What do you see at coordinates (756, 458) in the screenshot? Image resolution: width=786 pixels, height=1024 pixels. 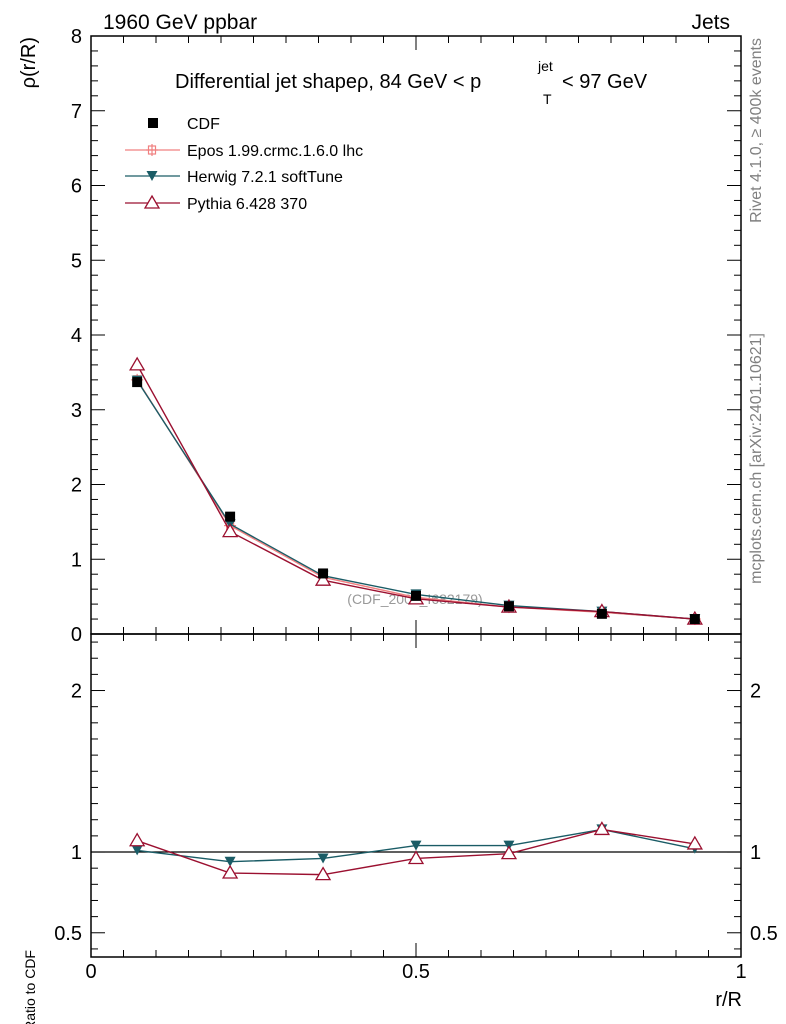 I see `mcplots-label: mcplots.cern.ch [arXiv:2401.10621]` at bounding box center [756, 458].